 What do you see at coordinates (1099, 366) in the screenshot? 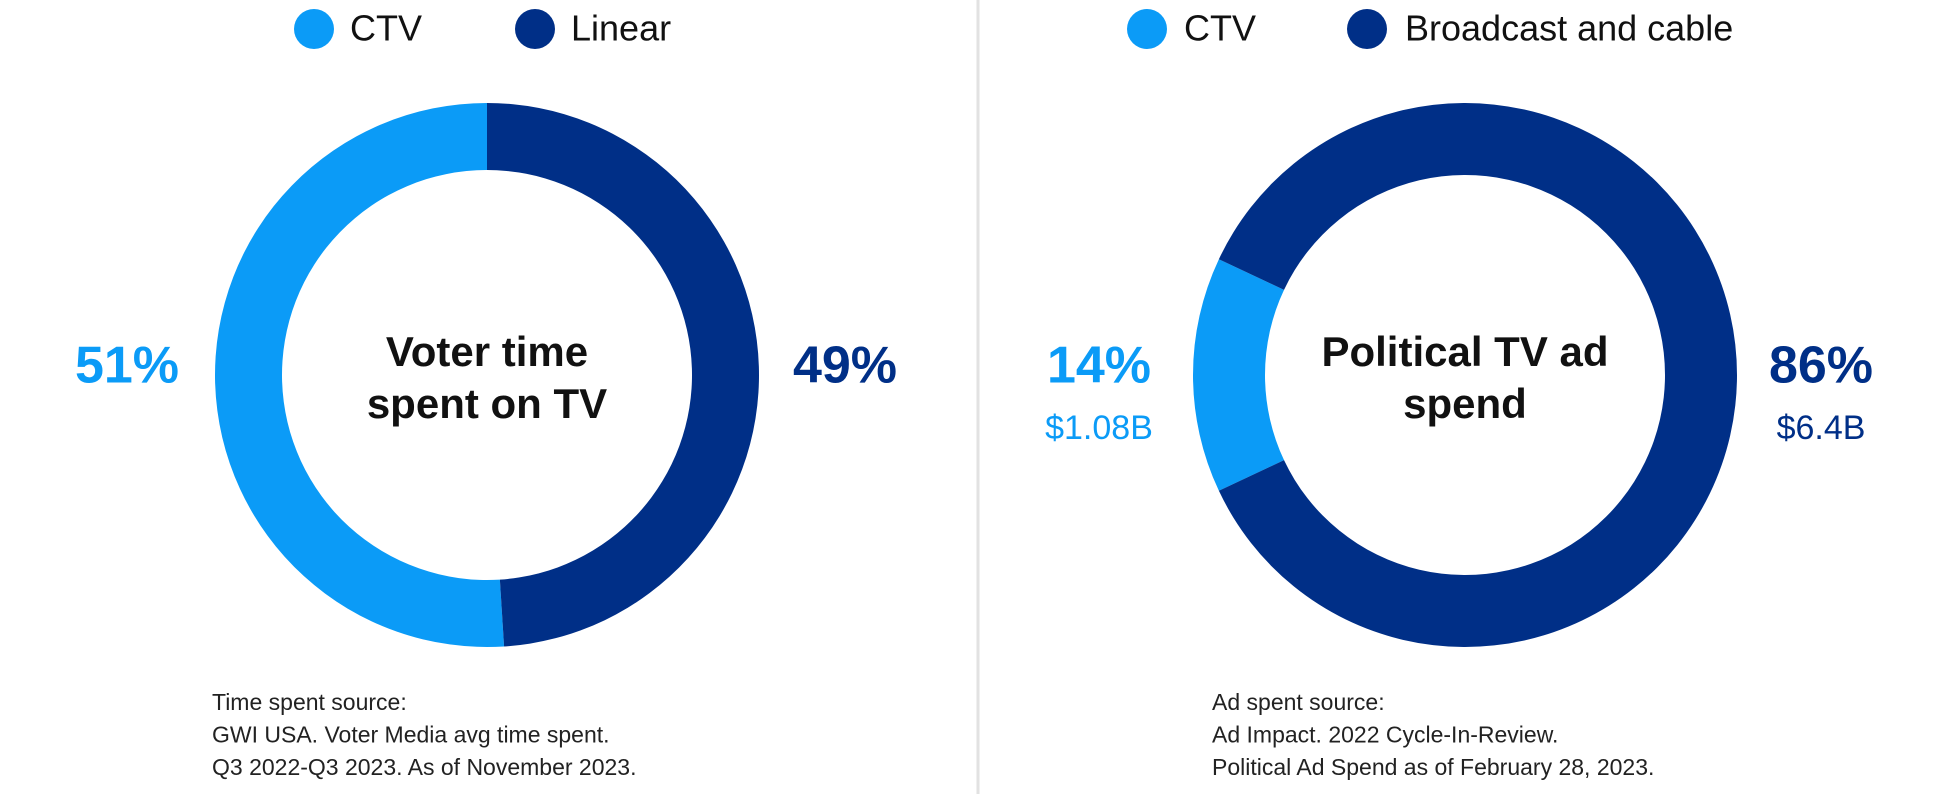
I see `value-label: 14%` at bounding box center [1099, 366].